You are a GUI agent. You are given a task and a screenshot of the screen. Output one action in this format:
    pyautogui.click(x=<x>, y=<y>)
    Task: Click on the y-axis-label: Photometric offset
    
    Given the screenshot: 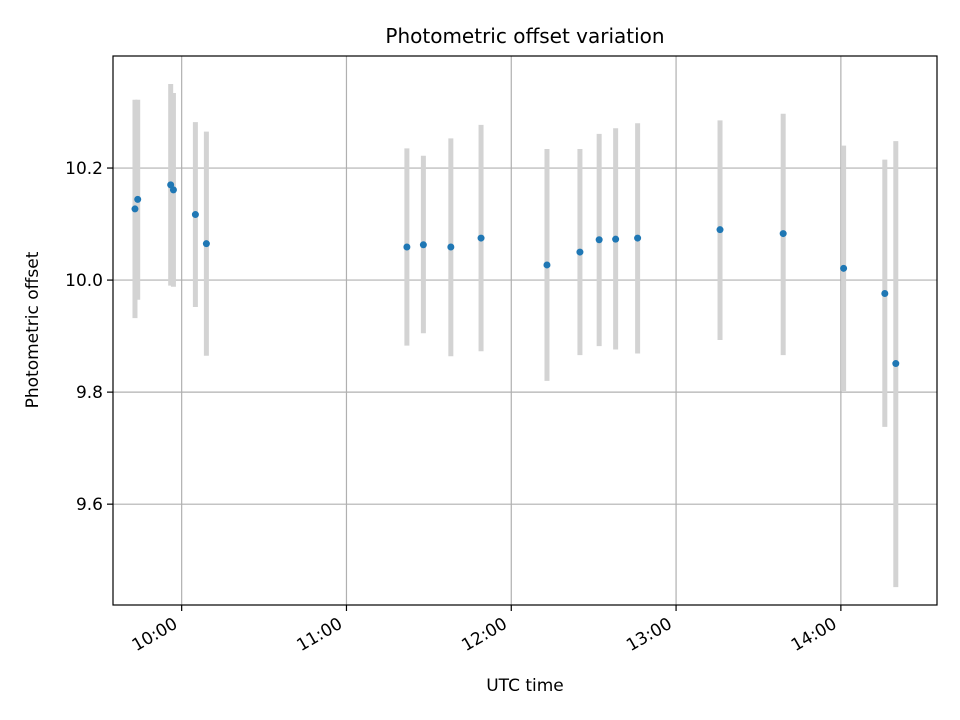 What is the action you would take?
    pyautogui.click(x=33, y=329)
    